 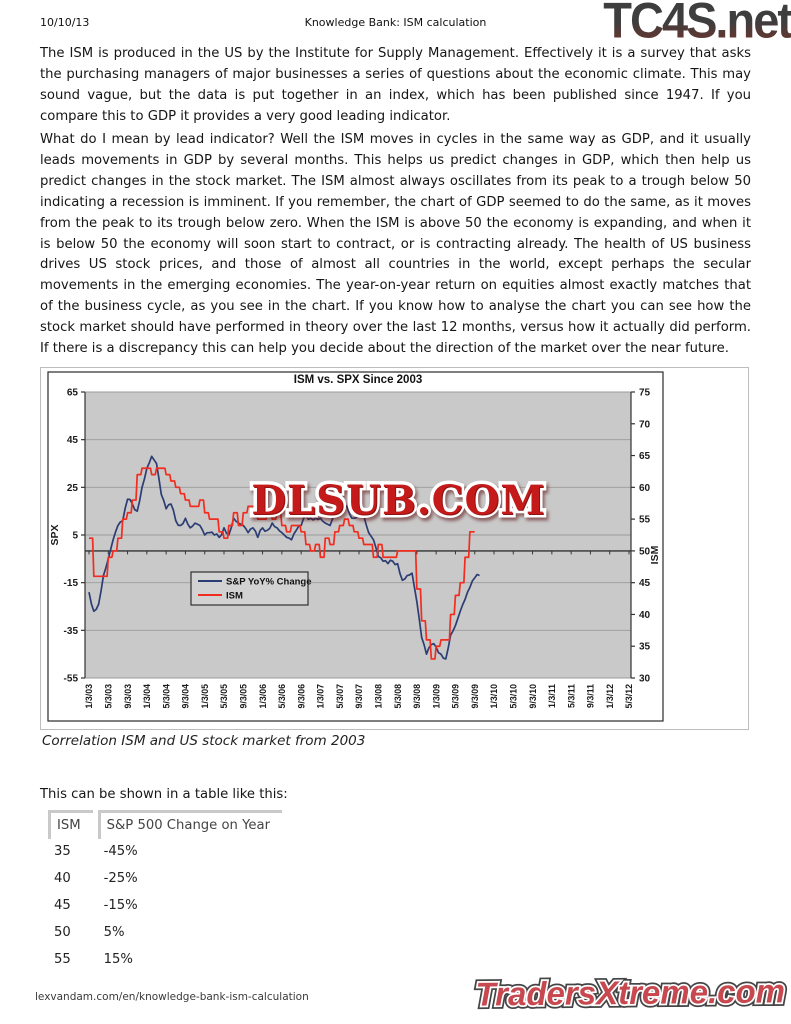 What do you see at coordinates (147, 696) in the screenshot?
I see `svg-text: 1/3/04` at bounding box center [147, 696].